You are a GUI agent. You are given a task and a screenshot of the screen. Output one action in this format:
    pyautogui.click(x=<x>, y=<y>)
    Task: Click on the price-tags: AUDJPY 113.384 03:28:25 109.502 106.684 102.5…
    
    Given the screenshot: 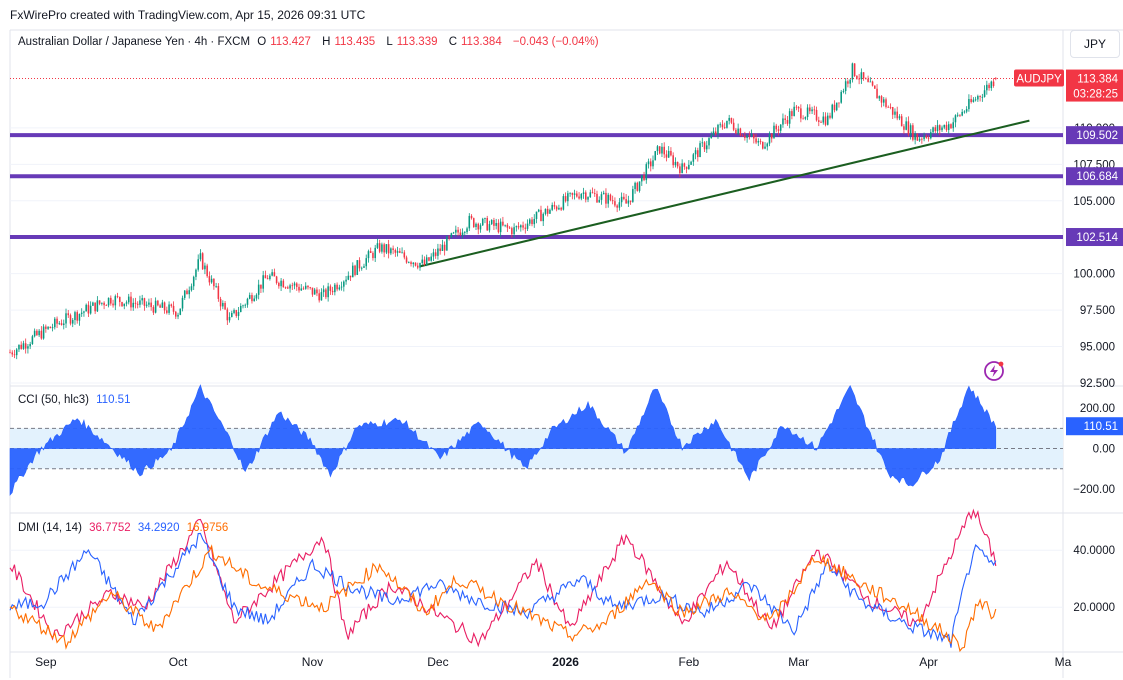 What is the action you would take?
    pyautogui.click(x=1068, y=252)
    